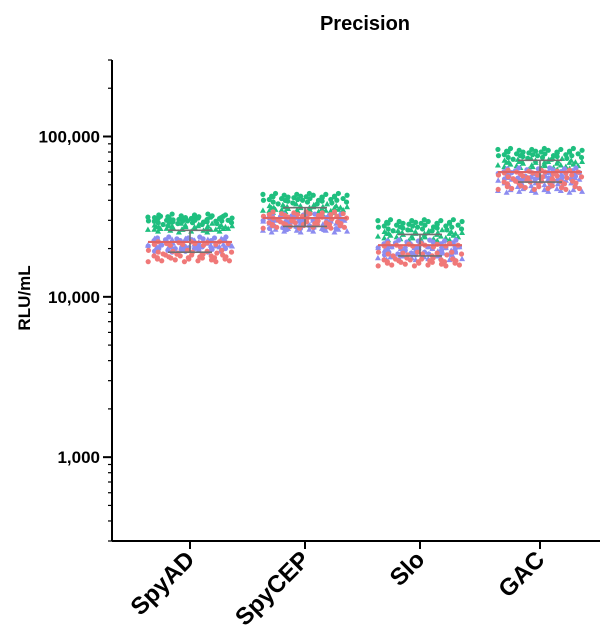 The height and width of the screenshot is (633, 608). What do you see at coordinates (365, 24) in the screenshot?
I see `chart-title: Precision` at bounding box center [365, 24].